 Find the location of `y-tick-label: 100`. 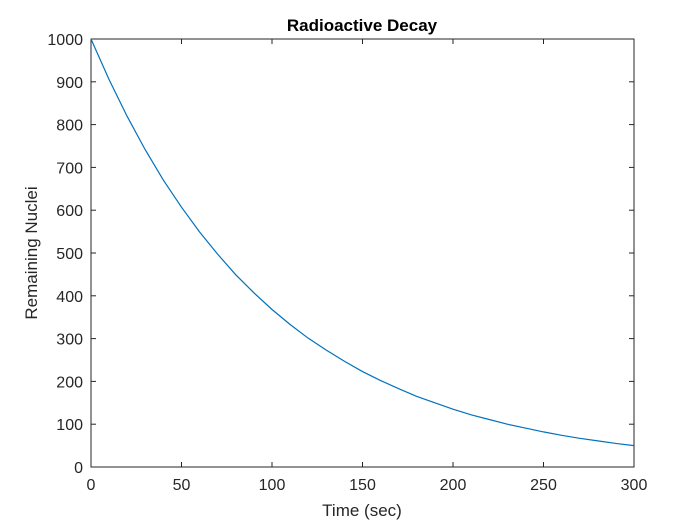

y-tick-label: 100 is located at coordinates (69, 425).